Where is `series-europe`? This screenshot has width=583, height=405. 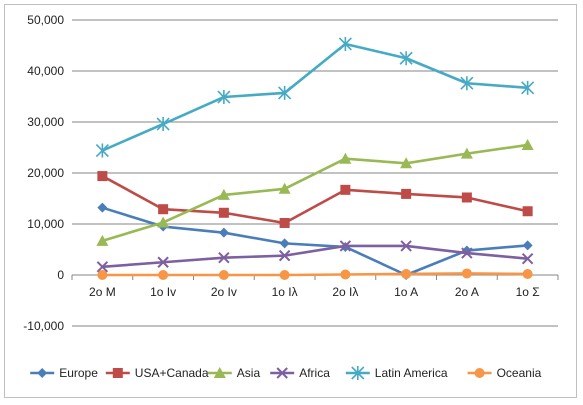
series-europe is located at coordinates (315, 241).